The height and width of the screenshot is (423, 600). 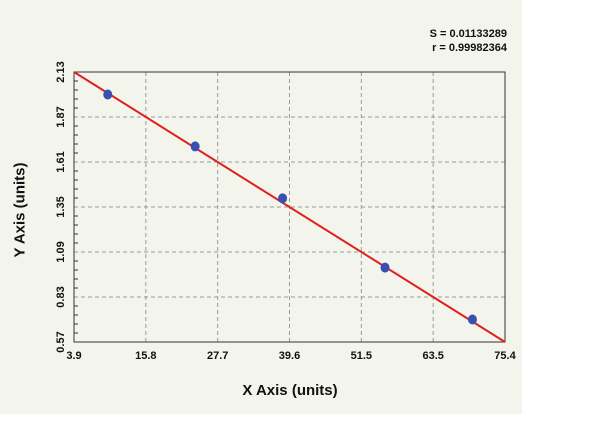 I want to click on x-tick-label: 39.6, so click(x=289, y=356).